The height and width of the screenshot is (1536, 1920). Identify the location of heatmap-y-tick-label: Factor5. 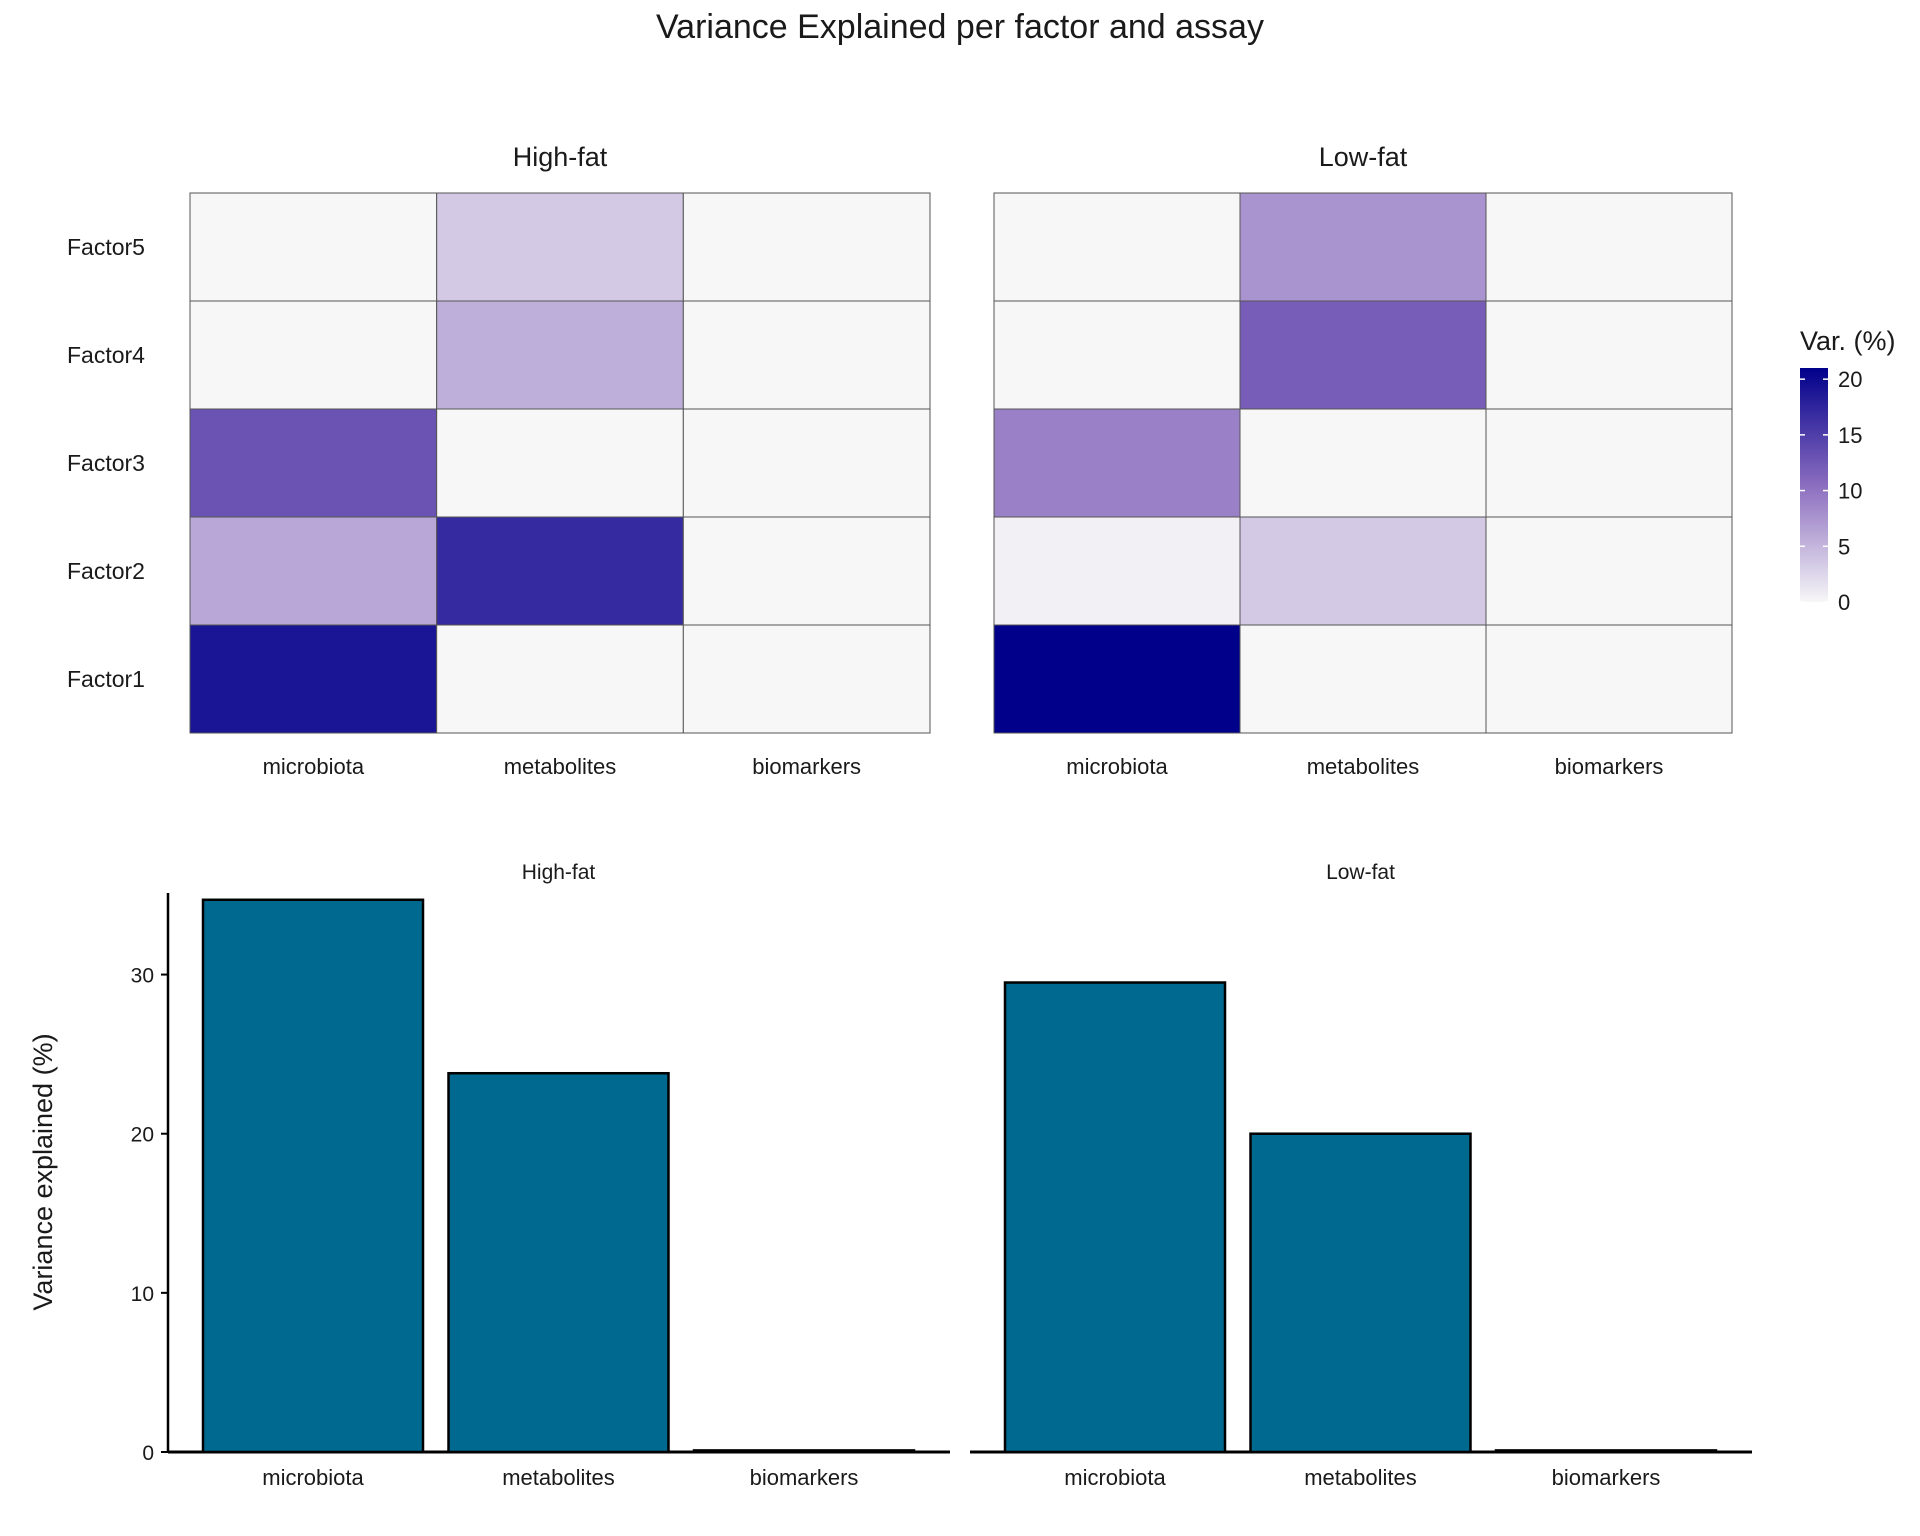
(106, 247).